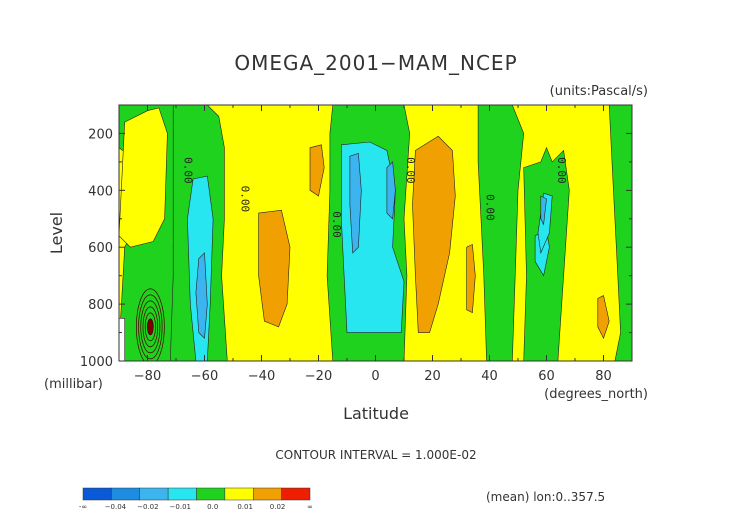 This screenshot has height=532, width=752. What do you see at coordinates (489, 376) in the screenshot?
I see `x-tick-label: 40` at bounding box center [489, 376].